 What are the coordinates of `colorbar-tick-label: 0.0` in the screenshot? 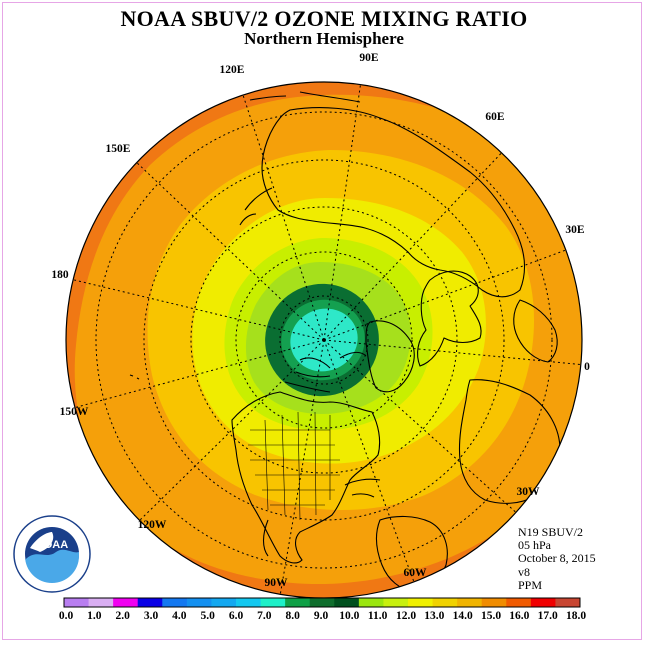 It's located at (66, 616).